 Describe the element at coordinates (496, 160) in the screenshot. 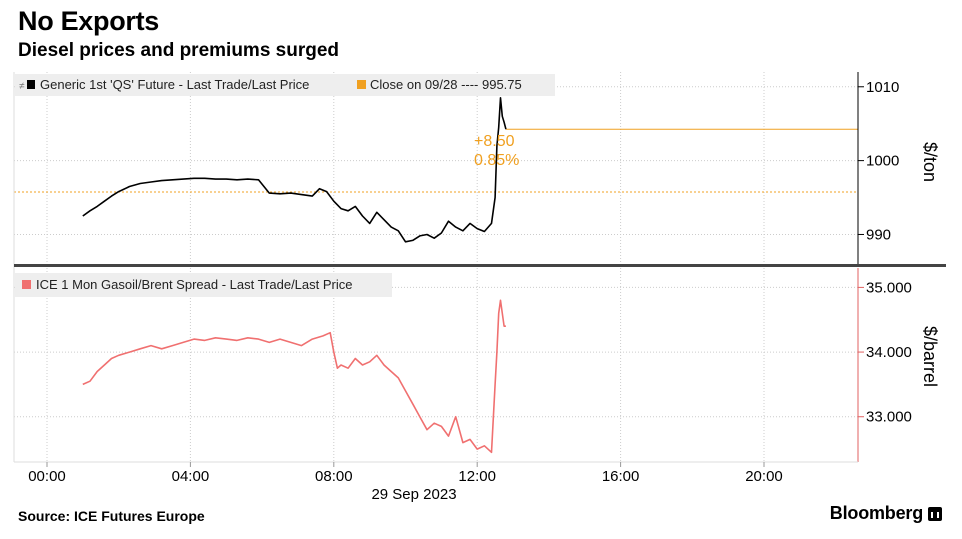

I see `change-percent-label: 0.85%` at that location.